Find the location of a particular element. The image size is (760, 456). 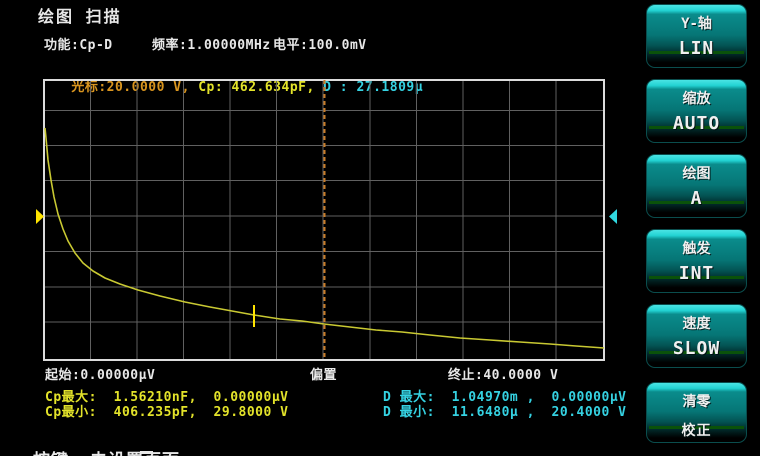

stat-cp-min: Cp最小: 406.235pF, 29.8000 V is located at coordinates (167, 412).